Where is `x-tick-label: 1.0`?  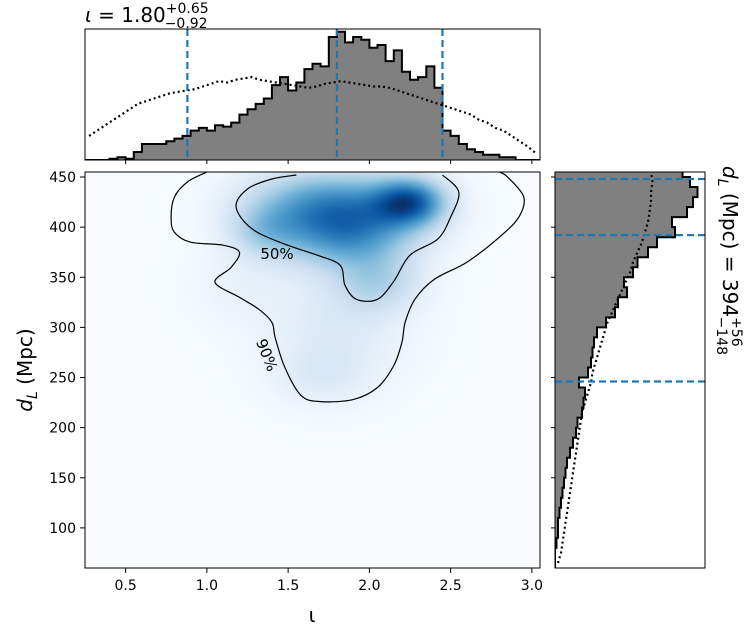 x-tick-label: 1.0 is located at coordinates (207, 586).